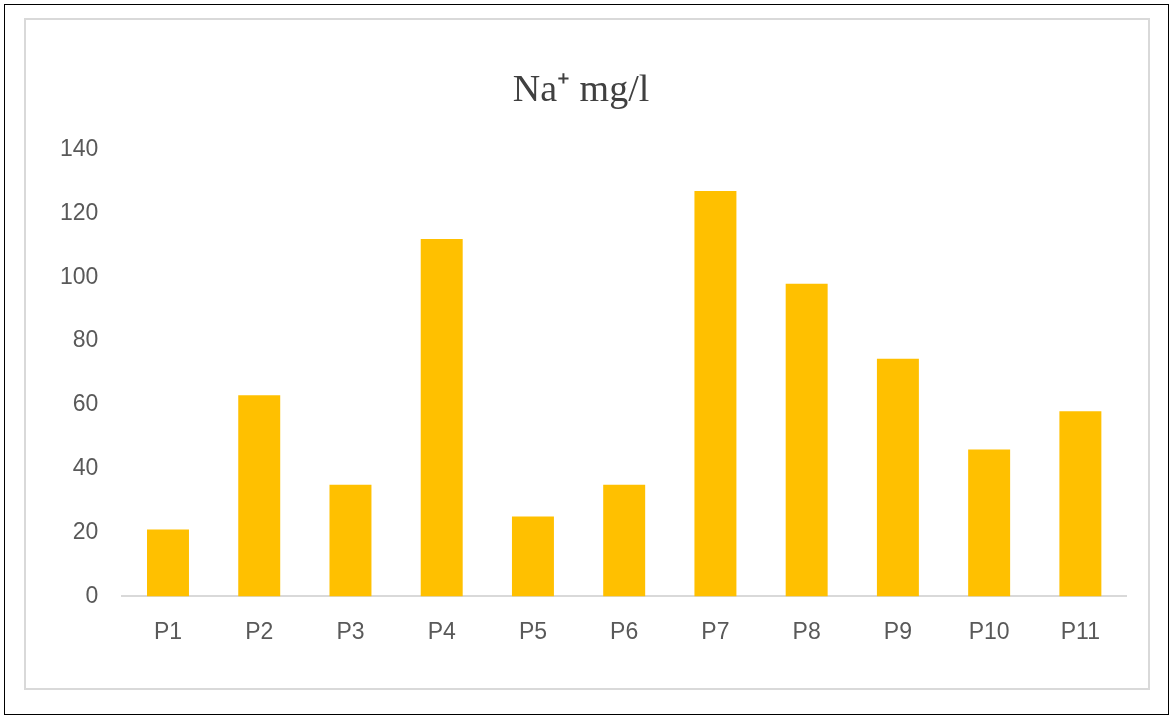  I want to click on x-tick-label: P7, so click(715, 630).